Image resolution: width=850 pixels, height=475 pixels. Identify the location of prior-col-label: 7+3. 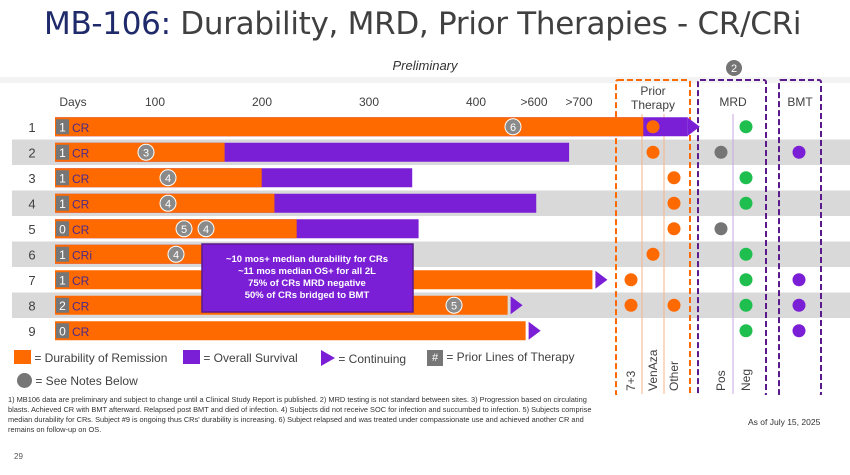
(631, 380).